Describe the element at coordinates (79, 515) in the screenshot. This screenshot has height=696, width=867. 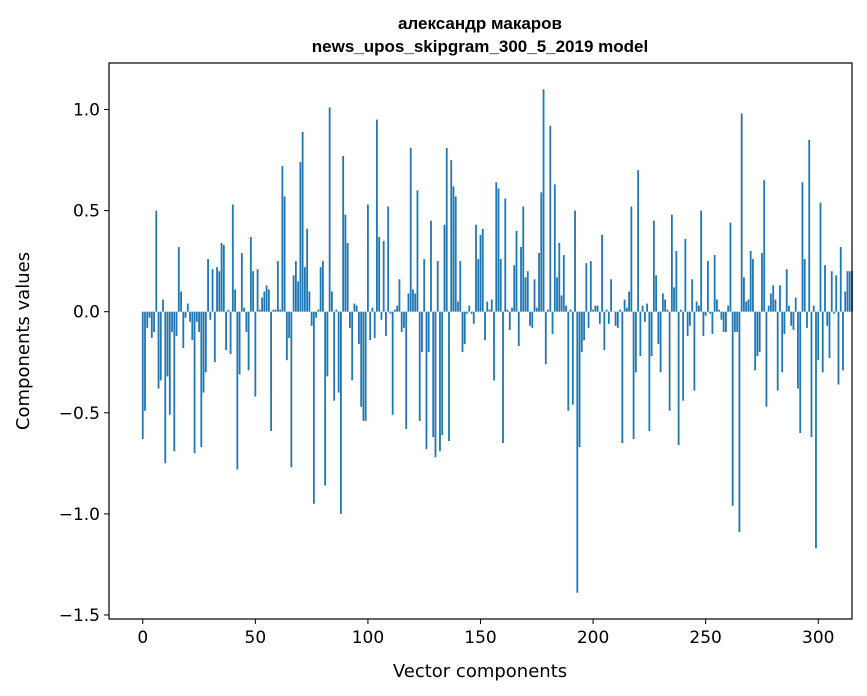
I see `y-tick-label-−1.0: −1.0` at that location.